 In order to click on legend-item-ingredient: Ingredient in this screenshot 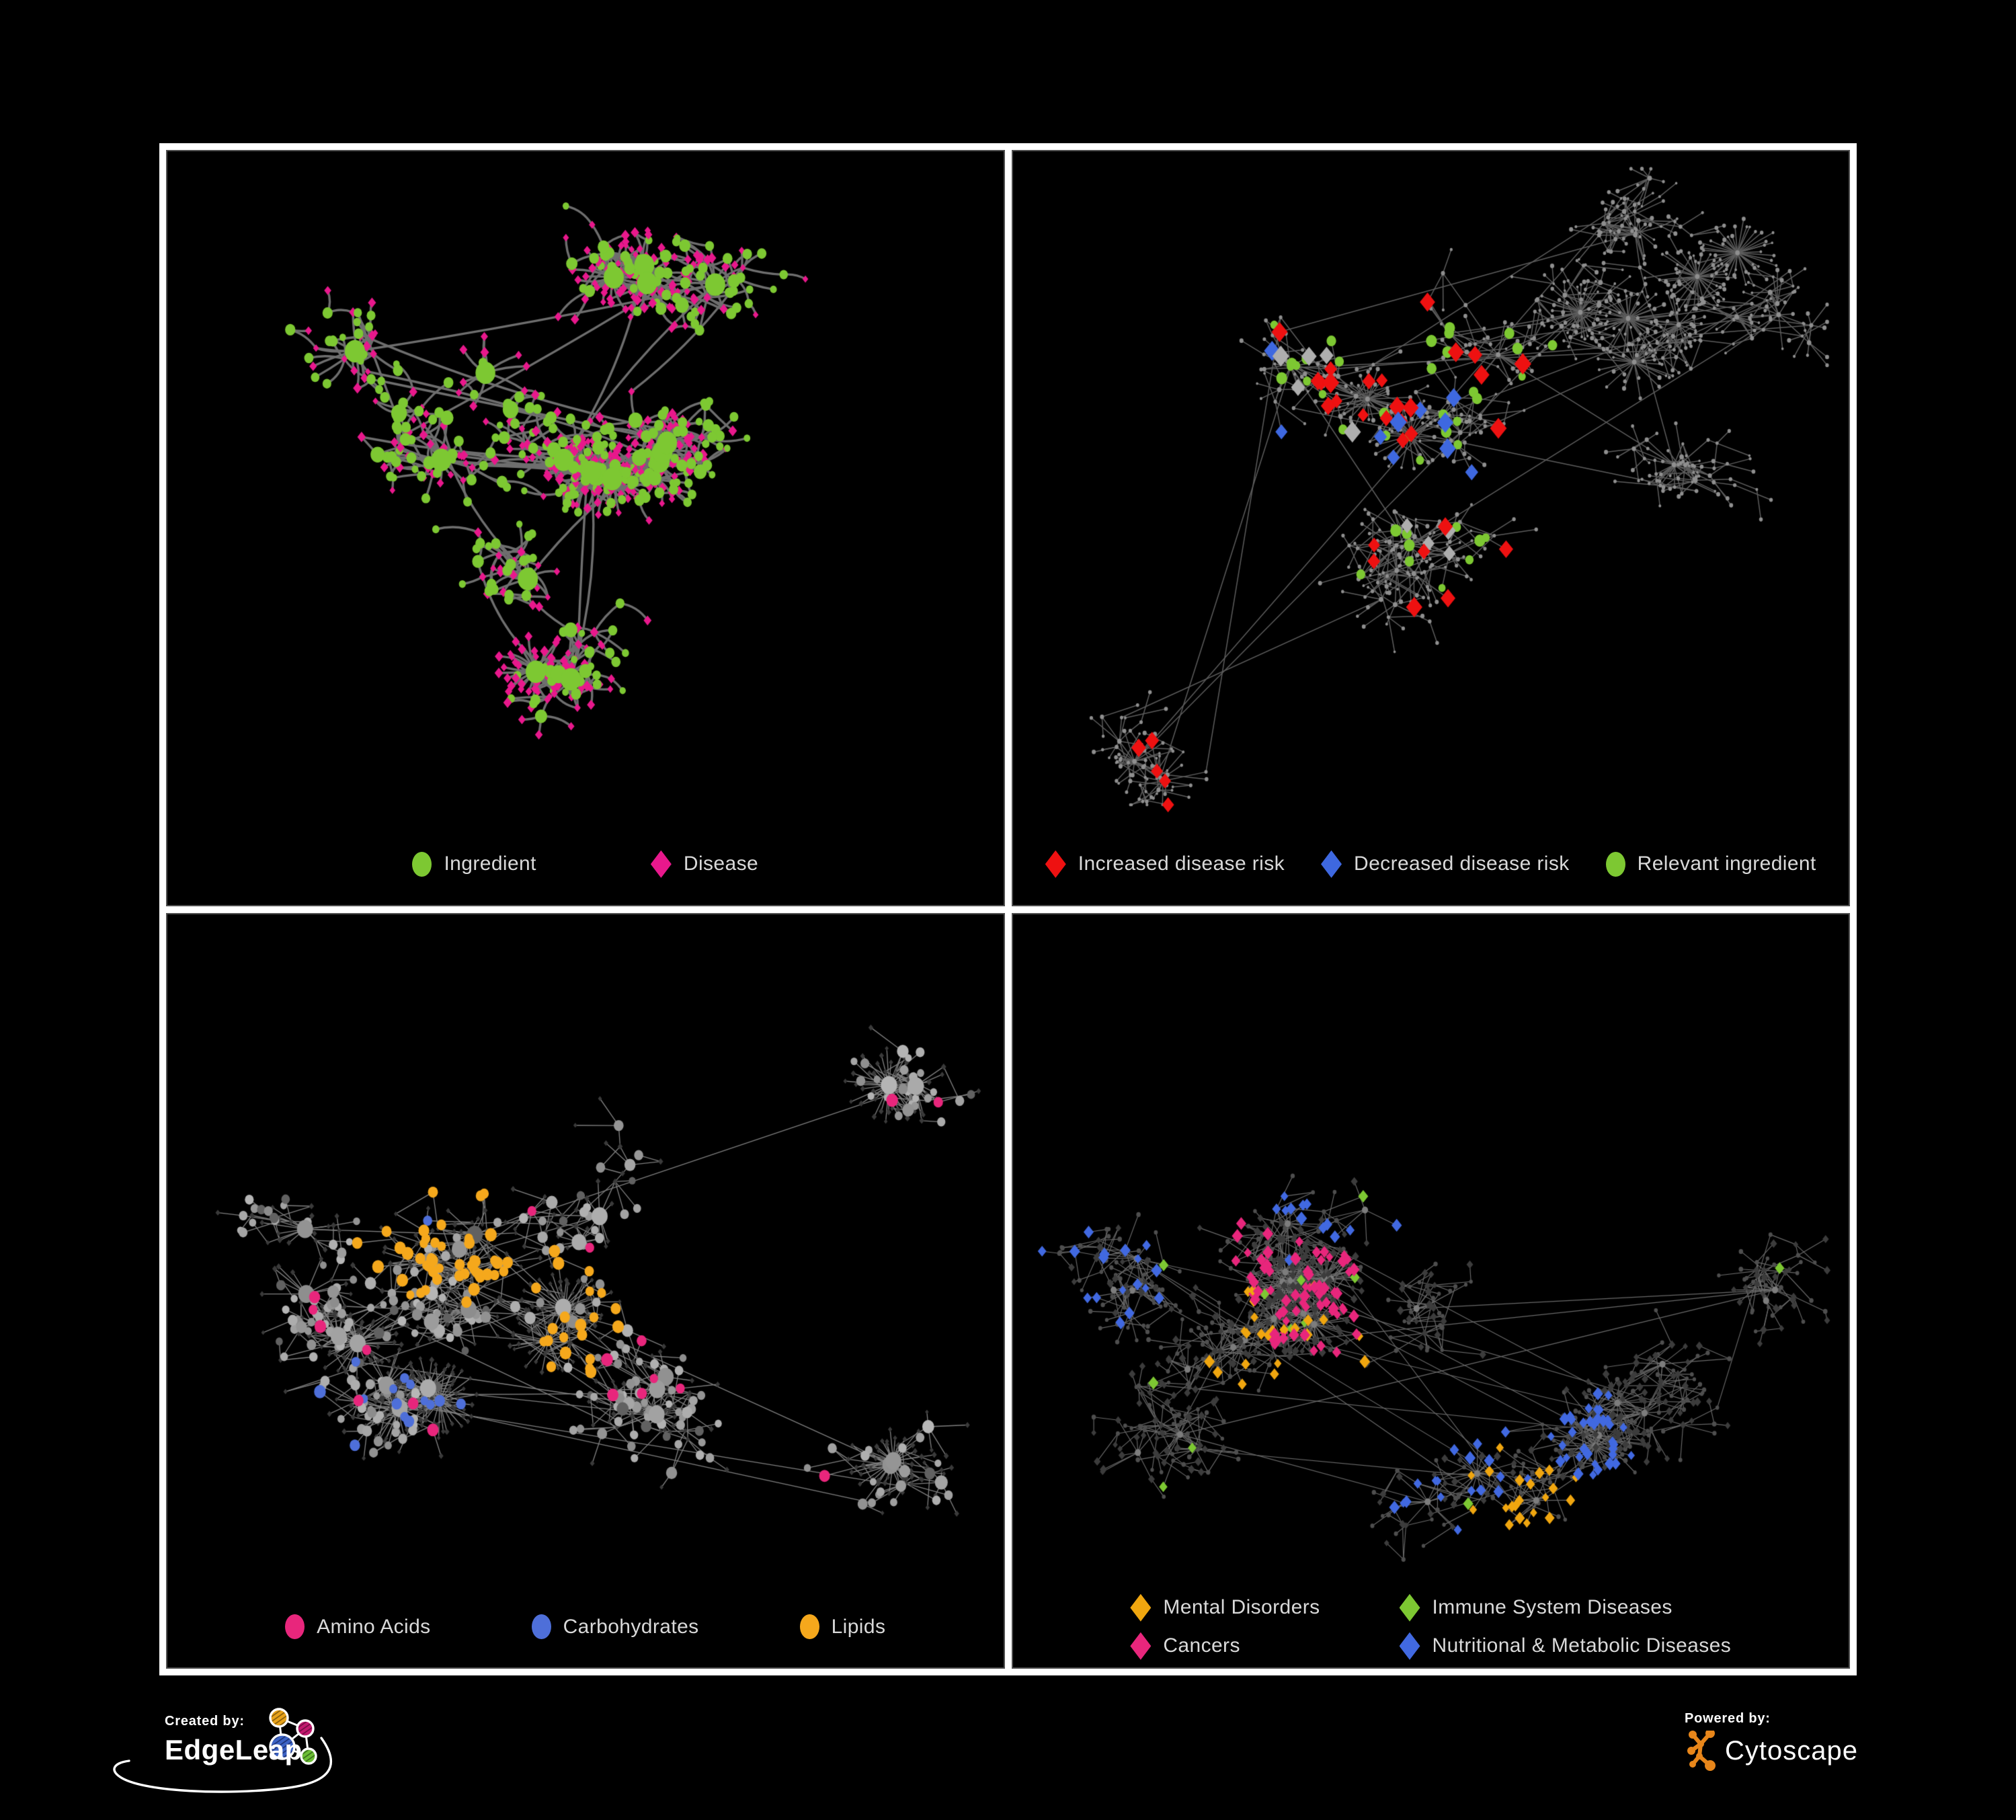, I will do `click(474, 864)`.